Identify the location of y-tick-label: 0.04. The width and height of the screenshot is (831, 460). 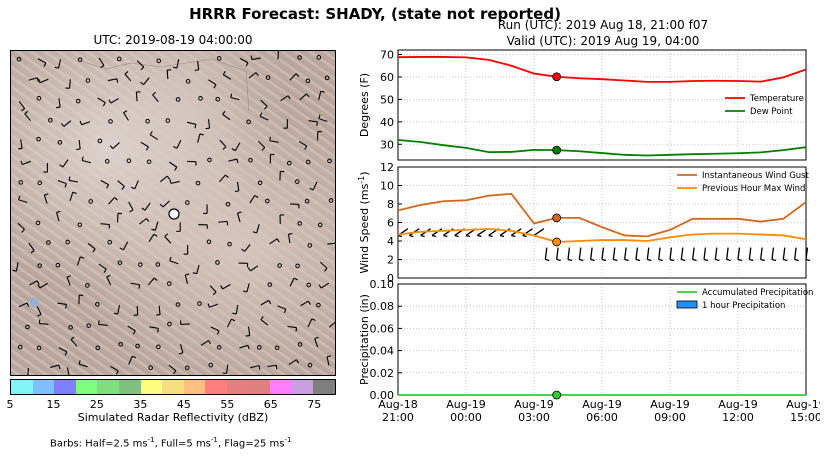
(382, 351).